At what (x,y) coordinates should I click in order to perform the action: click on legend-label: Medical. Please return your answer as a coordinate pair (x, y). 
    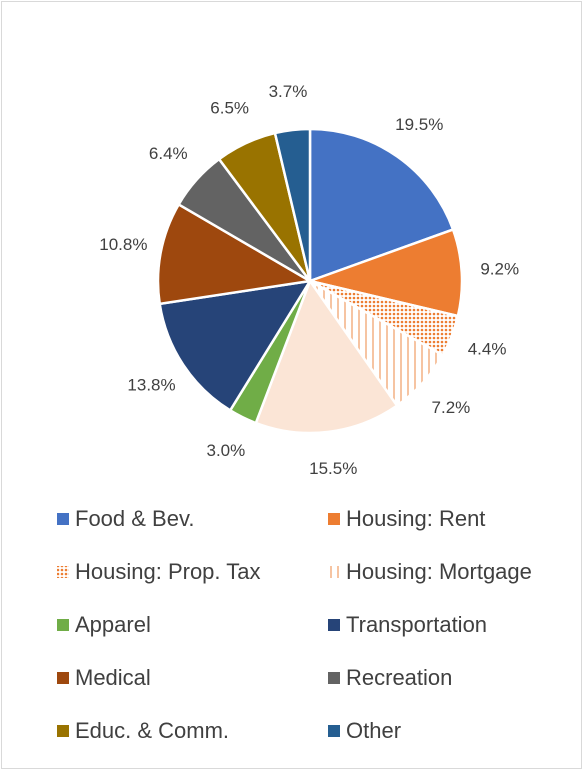
    Looking at the image, I should click on (113, 677).